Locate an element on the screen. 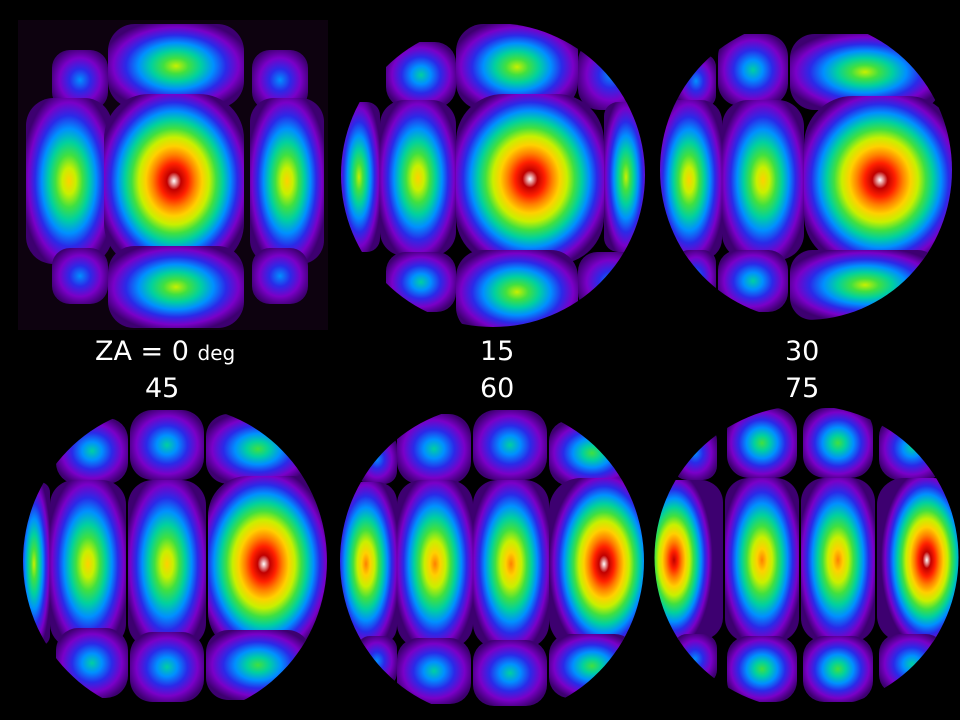  label-za-45: 45 is located at coordinates (162, 388).